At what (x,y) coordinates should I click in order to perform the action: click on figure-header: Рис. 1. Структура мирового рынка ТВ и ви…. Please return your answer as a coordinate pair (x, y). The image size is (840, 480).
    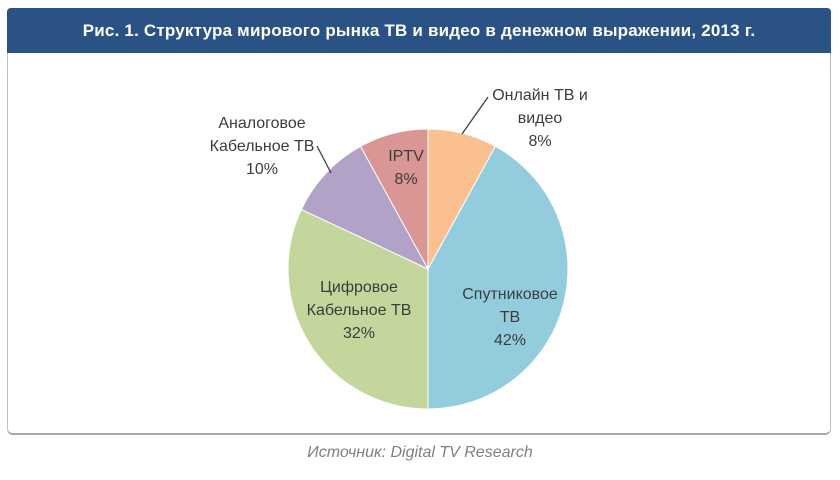
    Looking at the image, I should click on (419, 30).